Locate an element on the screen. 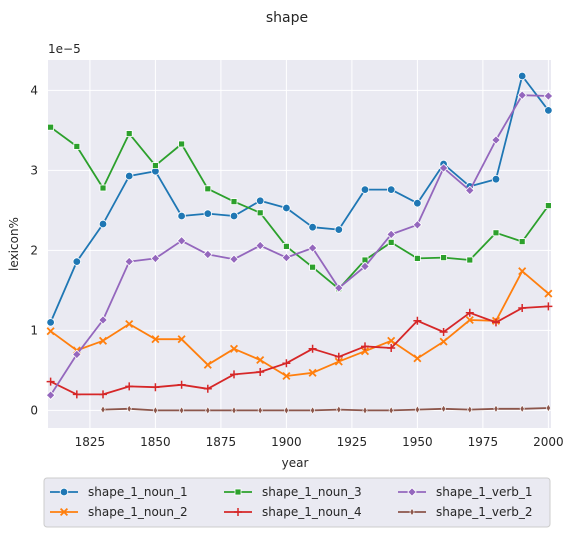 This screenshot has width=563, height=537. x-tick-label: 1850 is located at coordinates (155, 442).